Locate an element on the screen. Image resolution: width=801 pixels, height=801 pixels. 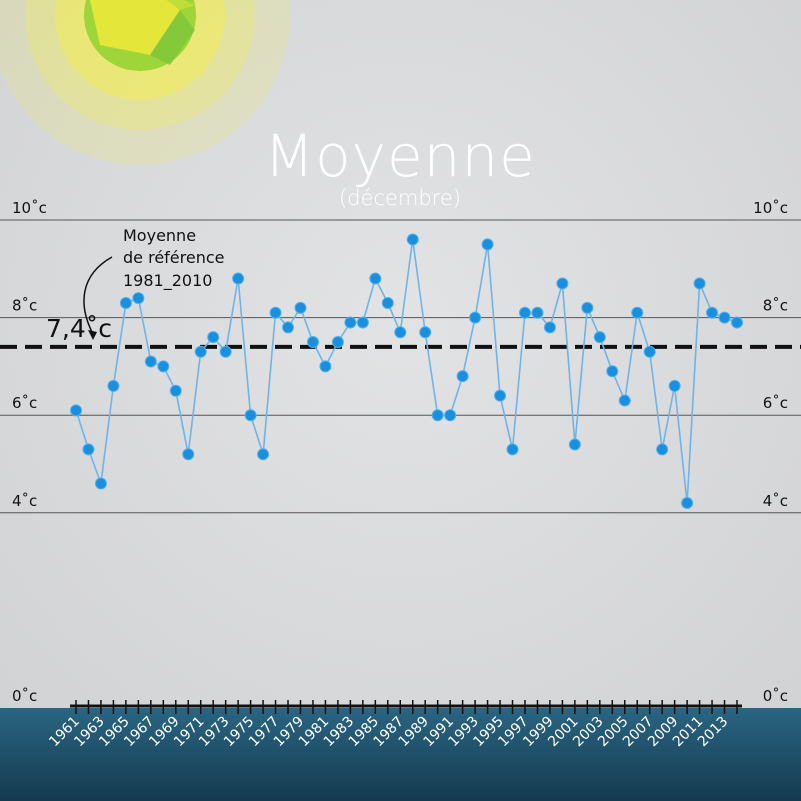
reference-label-line-2: de référence is located at coordinates (173, 257).